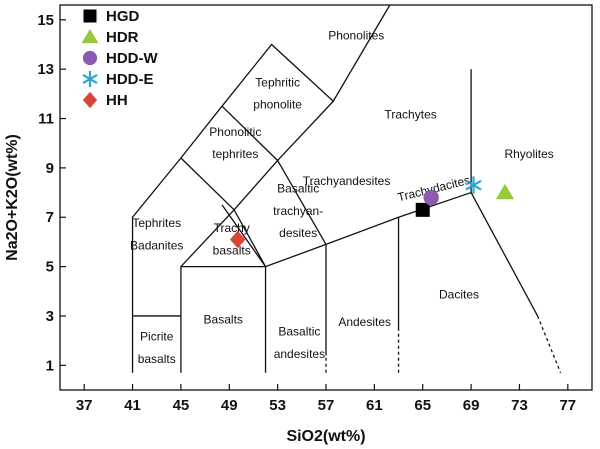 The width and height of the screenshot is (600, 449). Describe the element at coordinates (50, 316) in the screenshot. I see `y-tick-label: 3` at that location.